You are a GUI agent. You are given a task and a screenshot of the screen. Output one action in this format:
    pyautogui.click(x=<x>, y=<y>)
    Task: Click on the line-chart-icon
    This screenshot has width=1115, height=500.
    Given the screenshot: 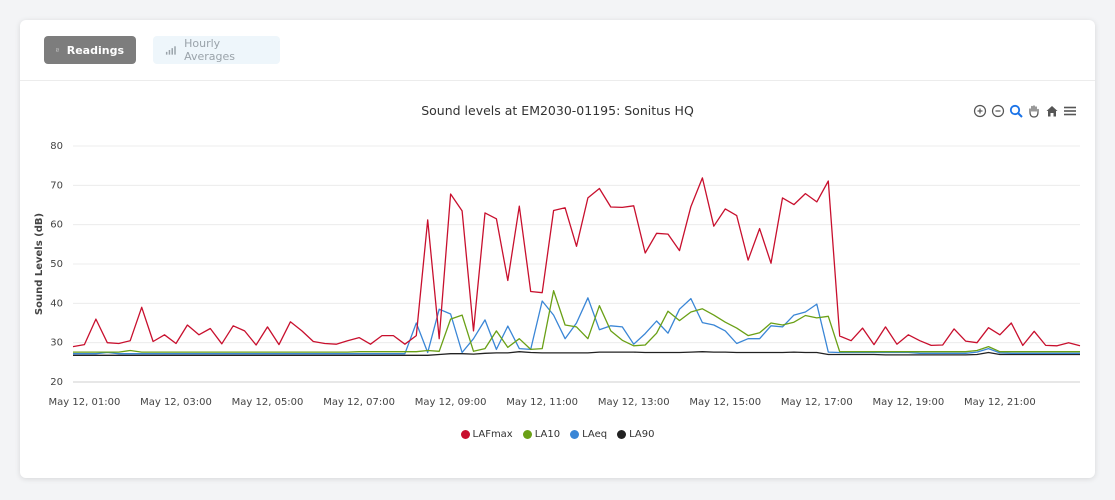 What is the action you would take?
    pyautogui.click(x=57, y=50)
    